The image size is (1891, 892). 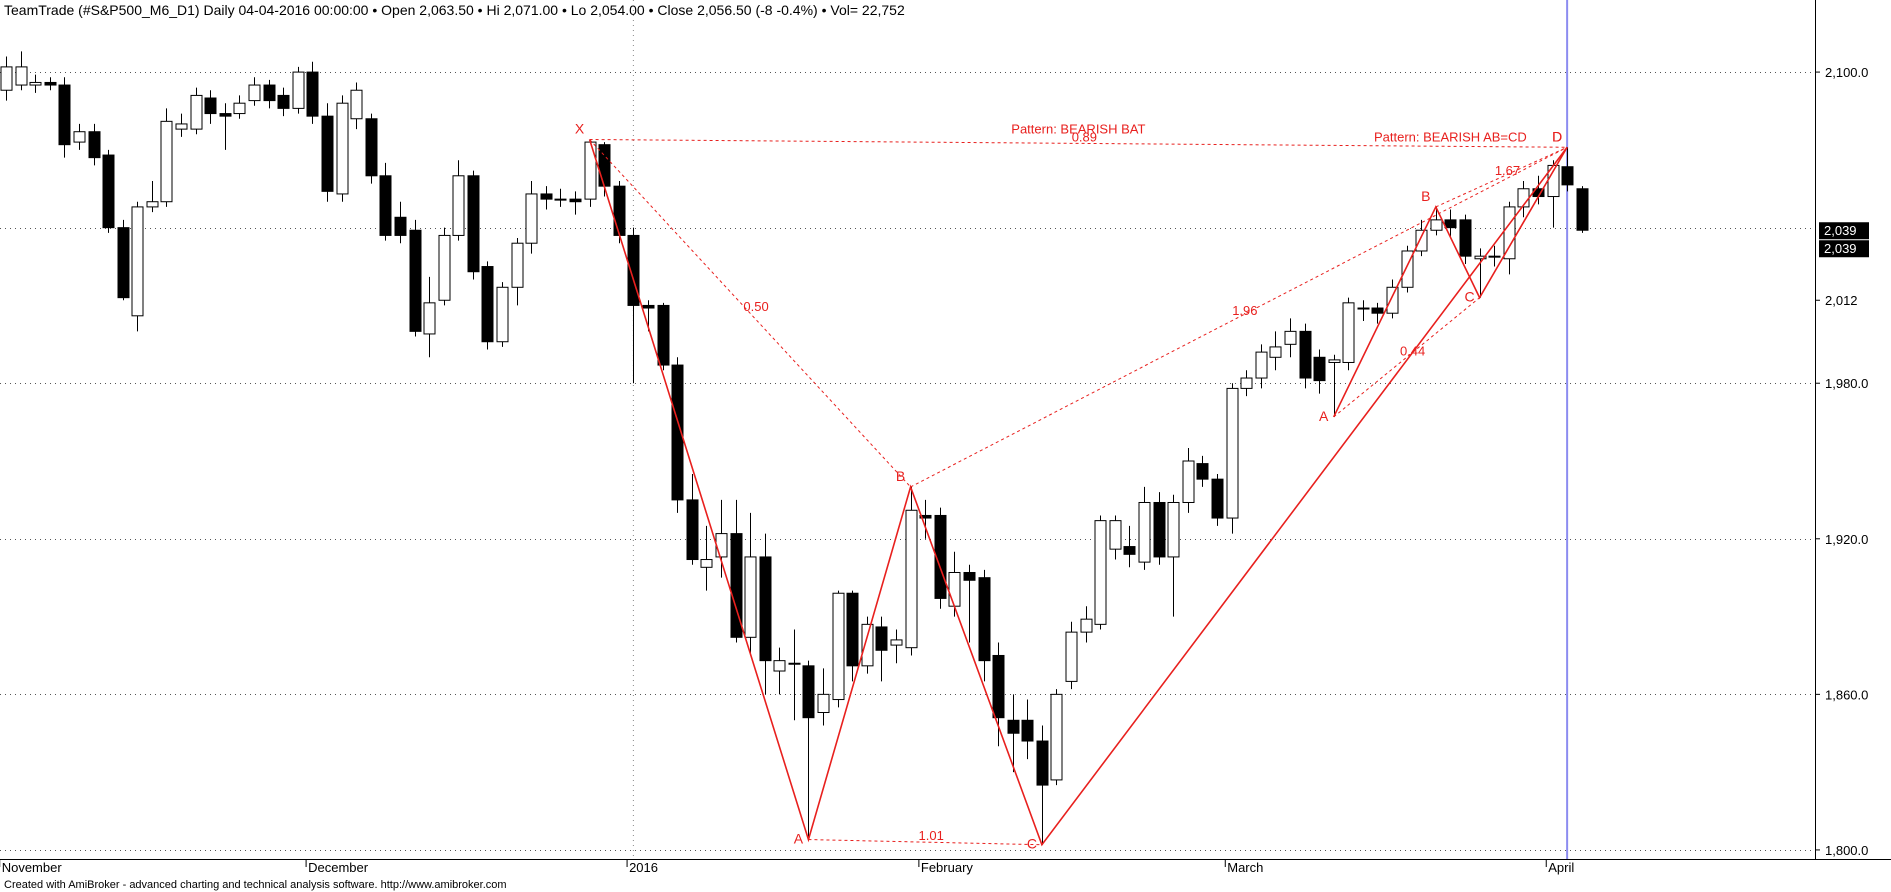 I want to click on x-tick-label: March, so click(x=1245, y=867).